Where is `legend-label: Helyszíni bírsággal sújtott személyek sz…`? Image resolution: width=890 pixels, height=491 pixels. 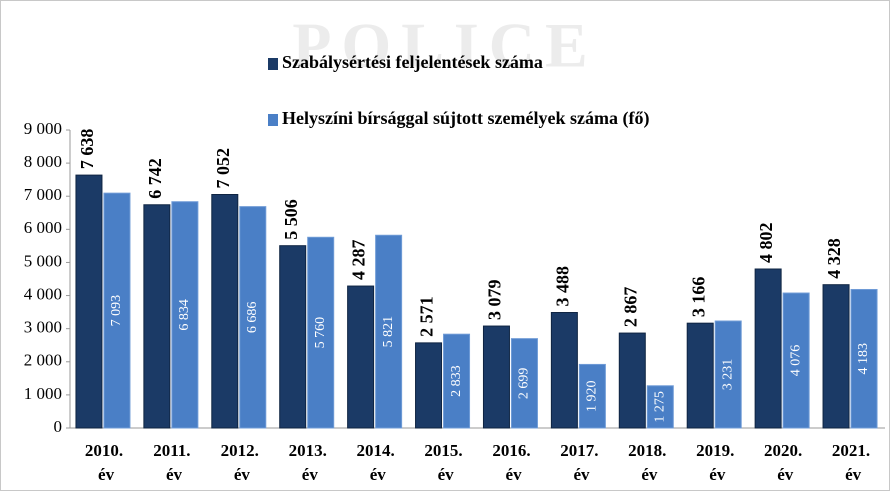
legend-label: Helyszíni bírsággal sújtott személyek sz… is located at coordinates (465, 118).